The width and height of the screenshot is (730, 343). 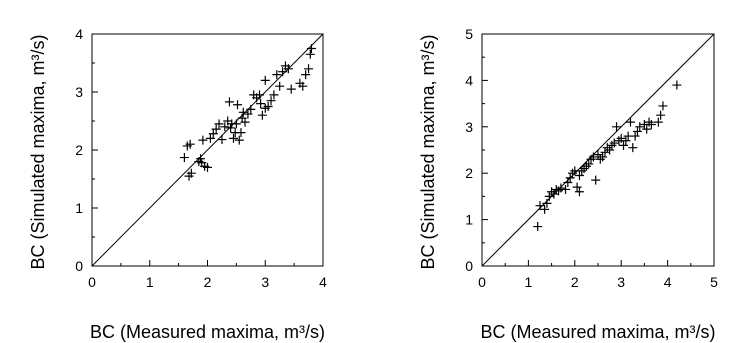 What do you see at coordinates (428, 151) in the screenshot?
I see `y-axis-label: BC (Simulated maxima, m³/s)` at bounding box center [428, 151].